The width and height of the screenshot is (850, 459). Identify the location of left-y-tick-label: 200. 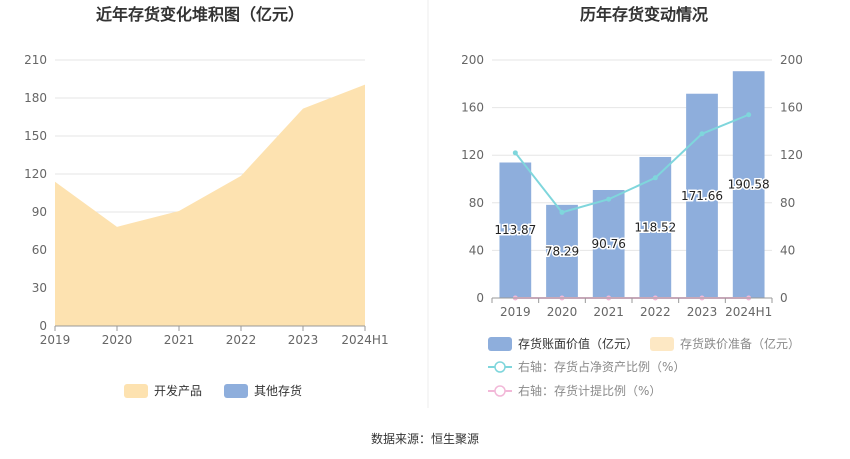
(472, 60).